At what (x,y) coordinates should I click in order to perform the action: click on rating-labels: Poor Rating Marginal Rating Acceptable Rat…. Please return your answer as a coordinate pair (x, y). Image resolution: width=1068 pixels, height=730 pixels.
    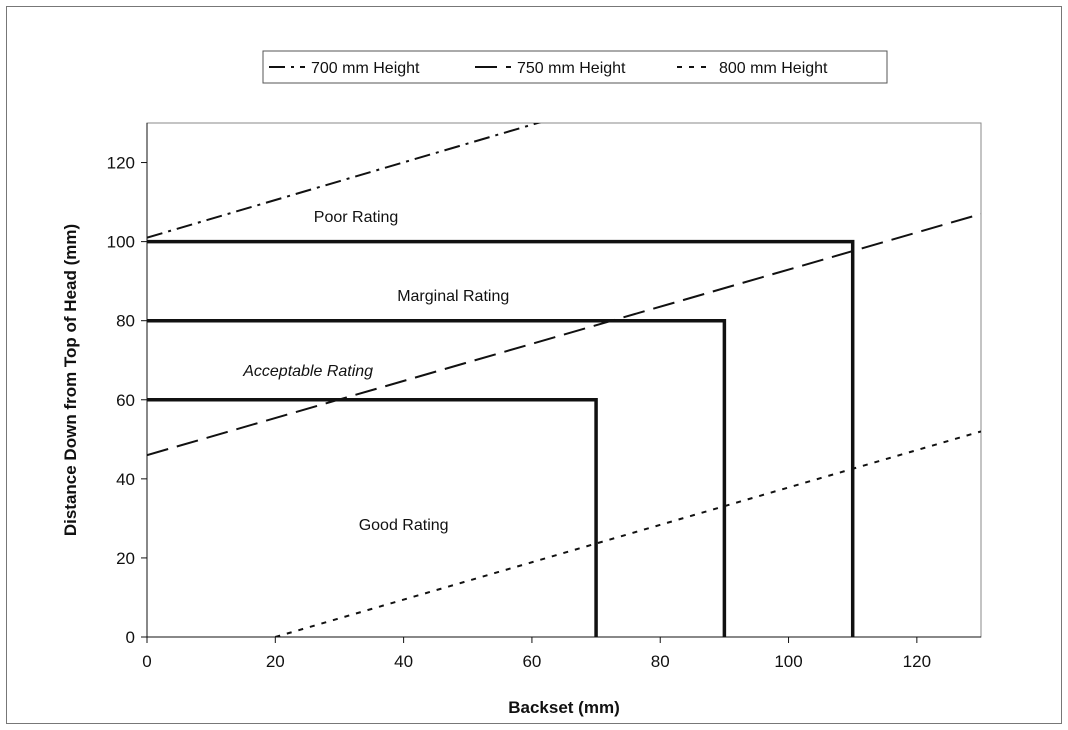
    Looking at the image, I should click on (375, 371).